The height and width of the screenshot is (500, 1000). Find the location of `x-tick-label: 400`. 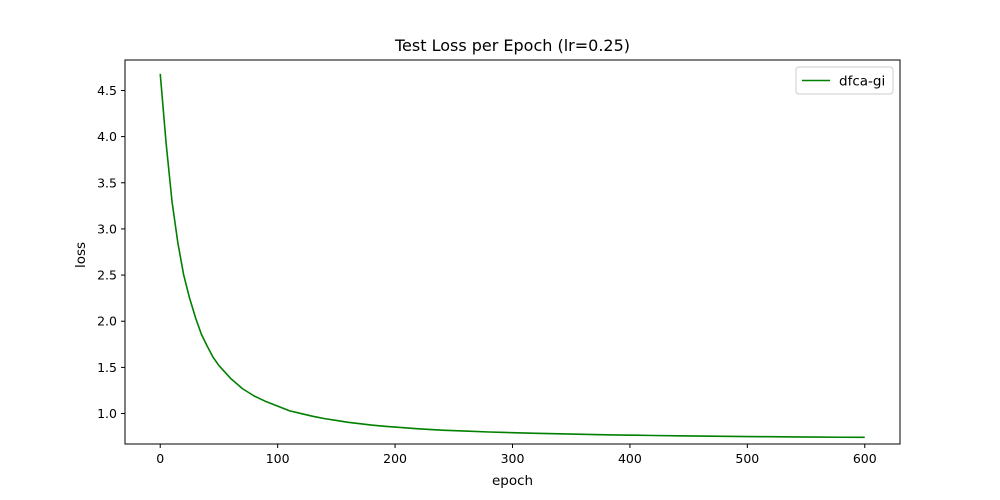

x-tick-label: 400 is located at coordinates (630, 458).